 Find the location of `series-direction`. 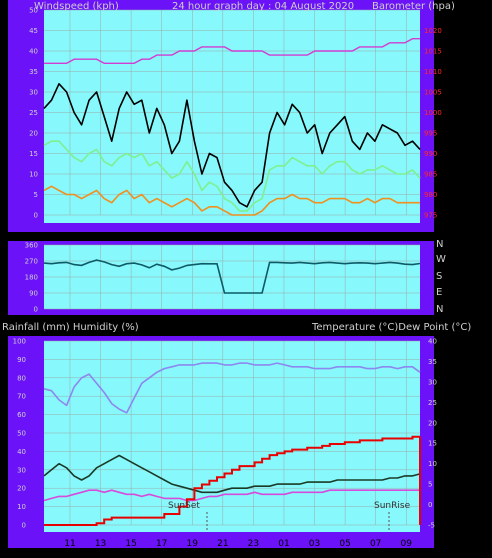

series-direction is located at coordinates (232, 276).